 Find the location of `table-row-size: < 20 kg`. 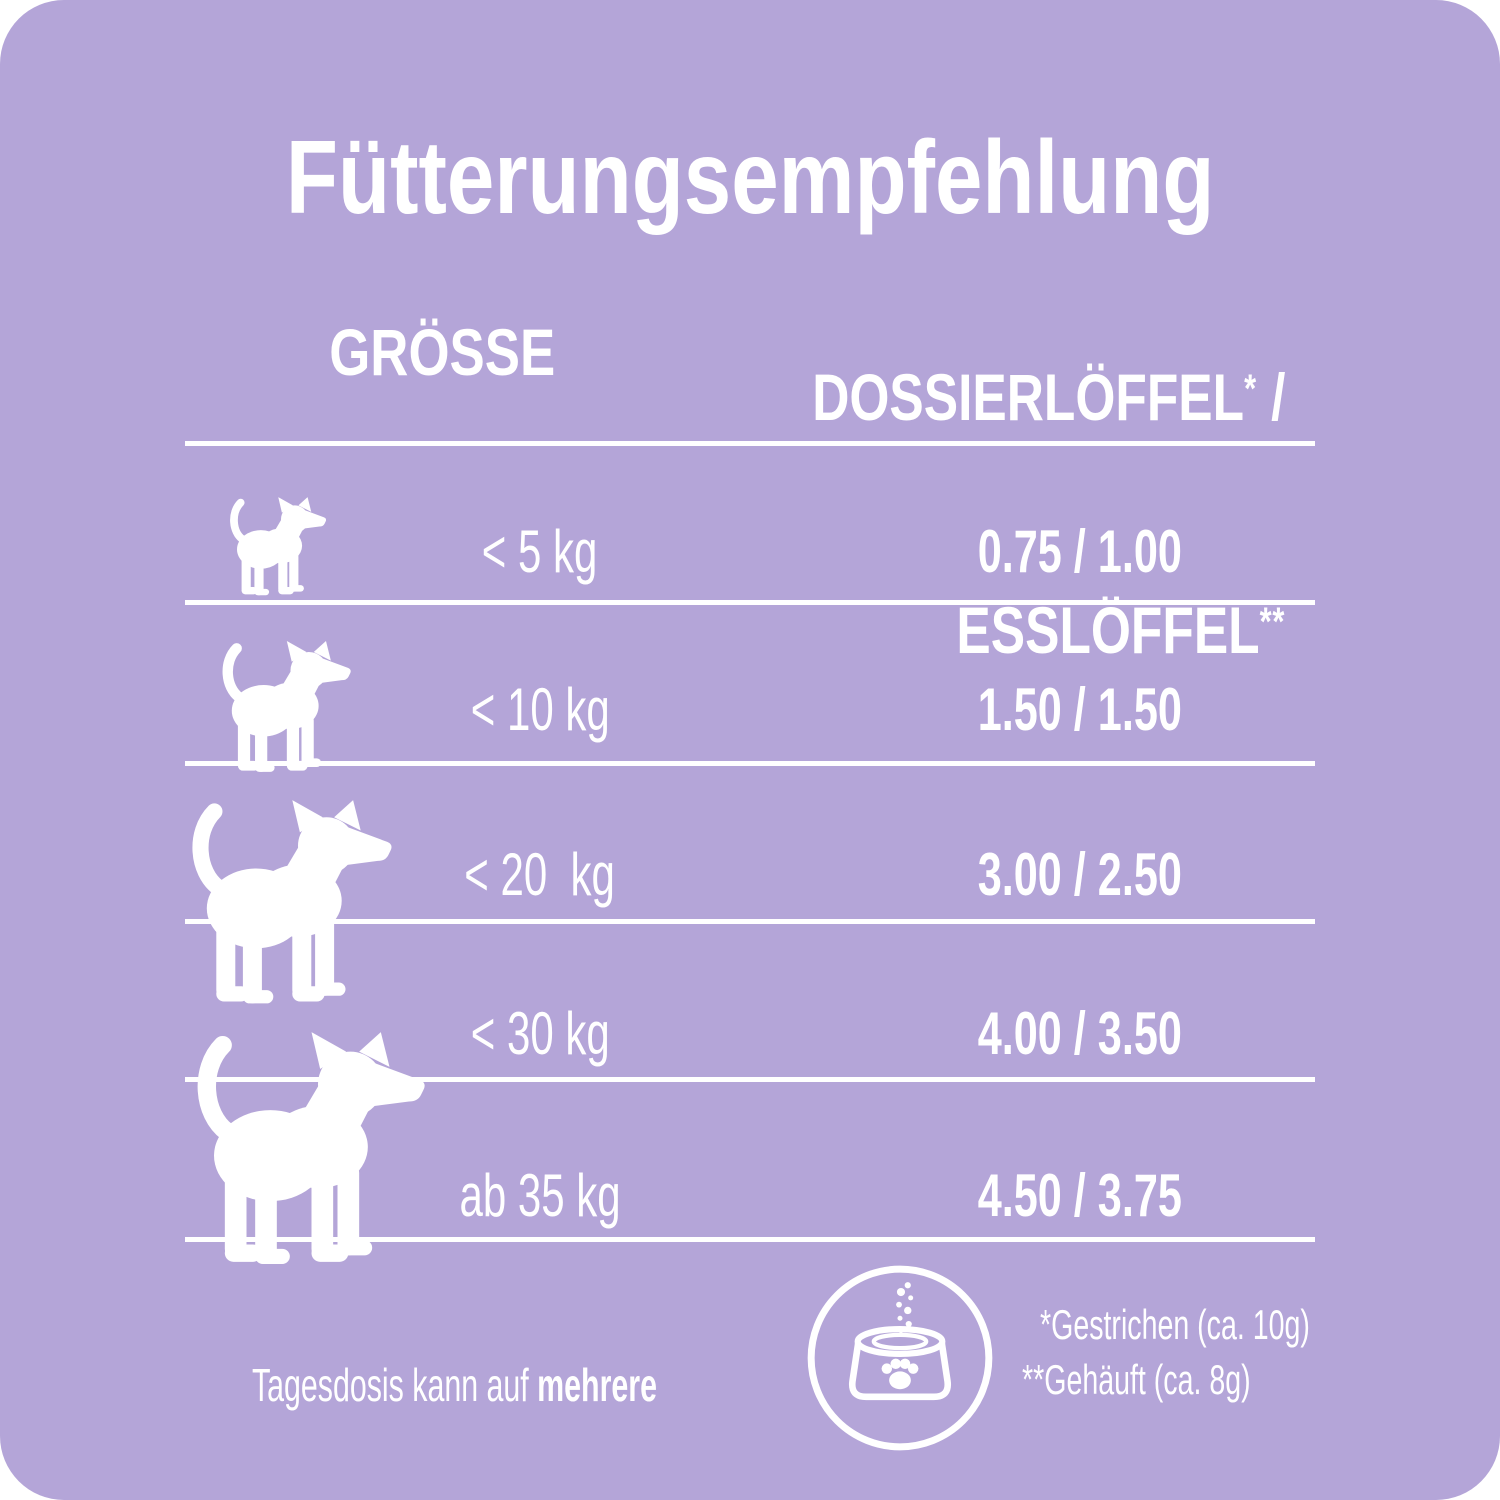

table-row-size: < 20 kg is located at coordinates (540, 875).